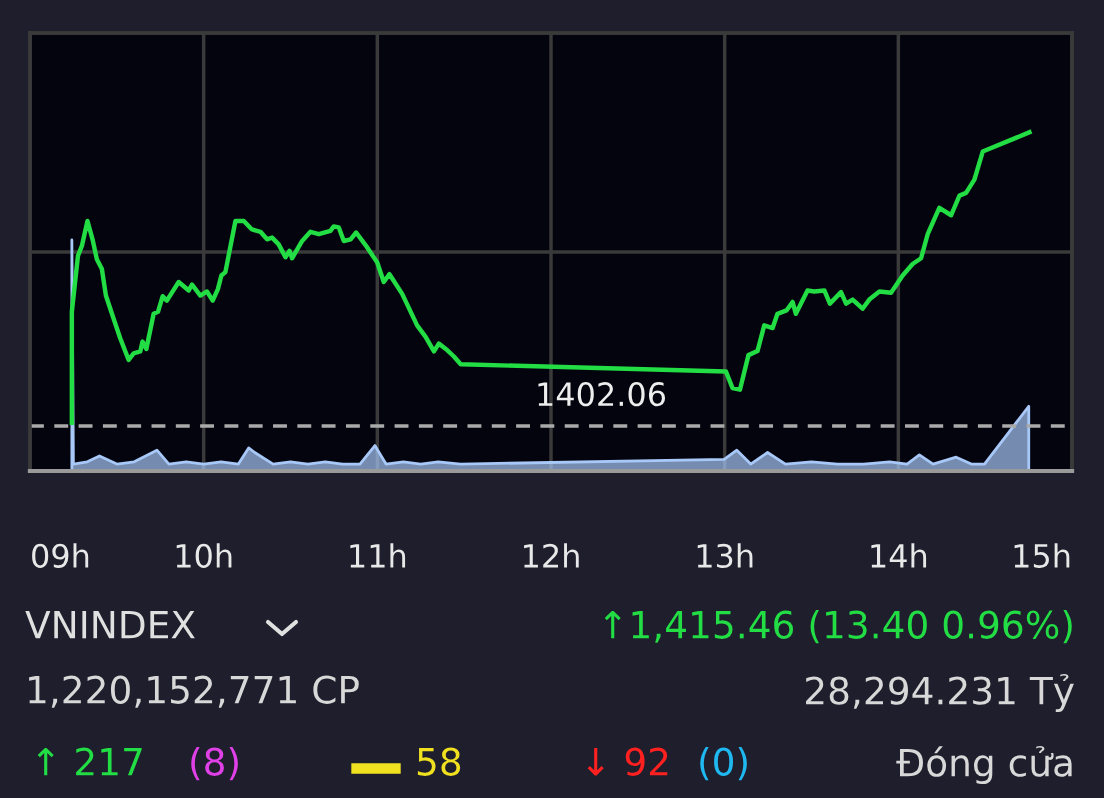 Image resolution: width=1104 pixels, height=798 pixels. I want to click on text: ↓ 92, so click(627, 761).